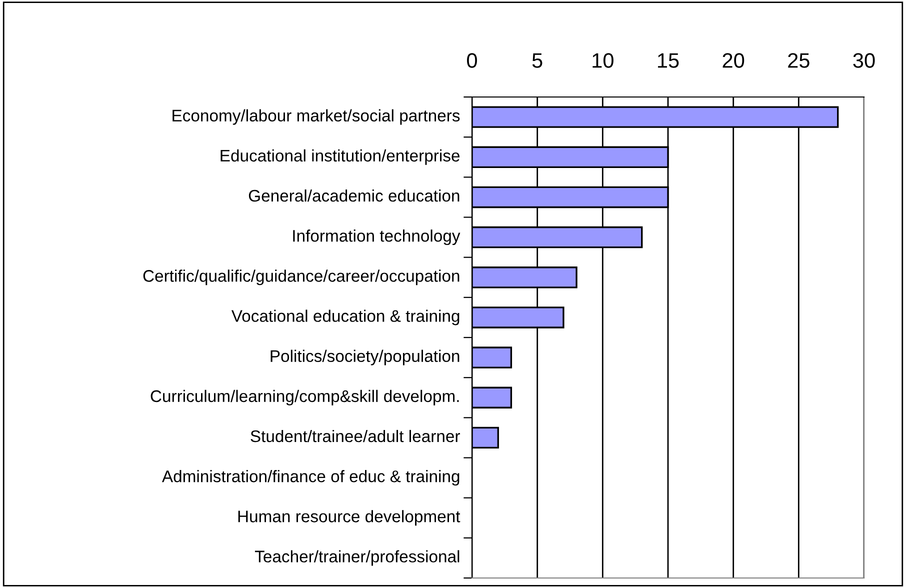 This screenshot has width=906, height=588. What do you see at coordinates (349, 518) in the screenshot?
I see `y-tick-label: Human resource development` at bounding box center [349, 518].